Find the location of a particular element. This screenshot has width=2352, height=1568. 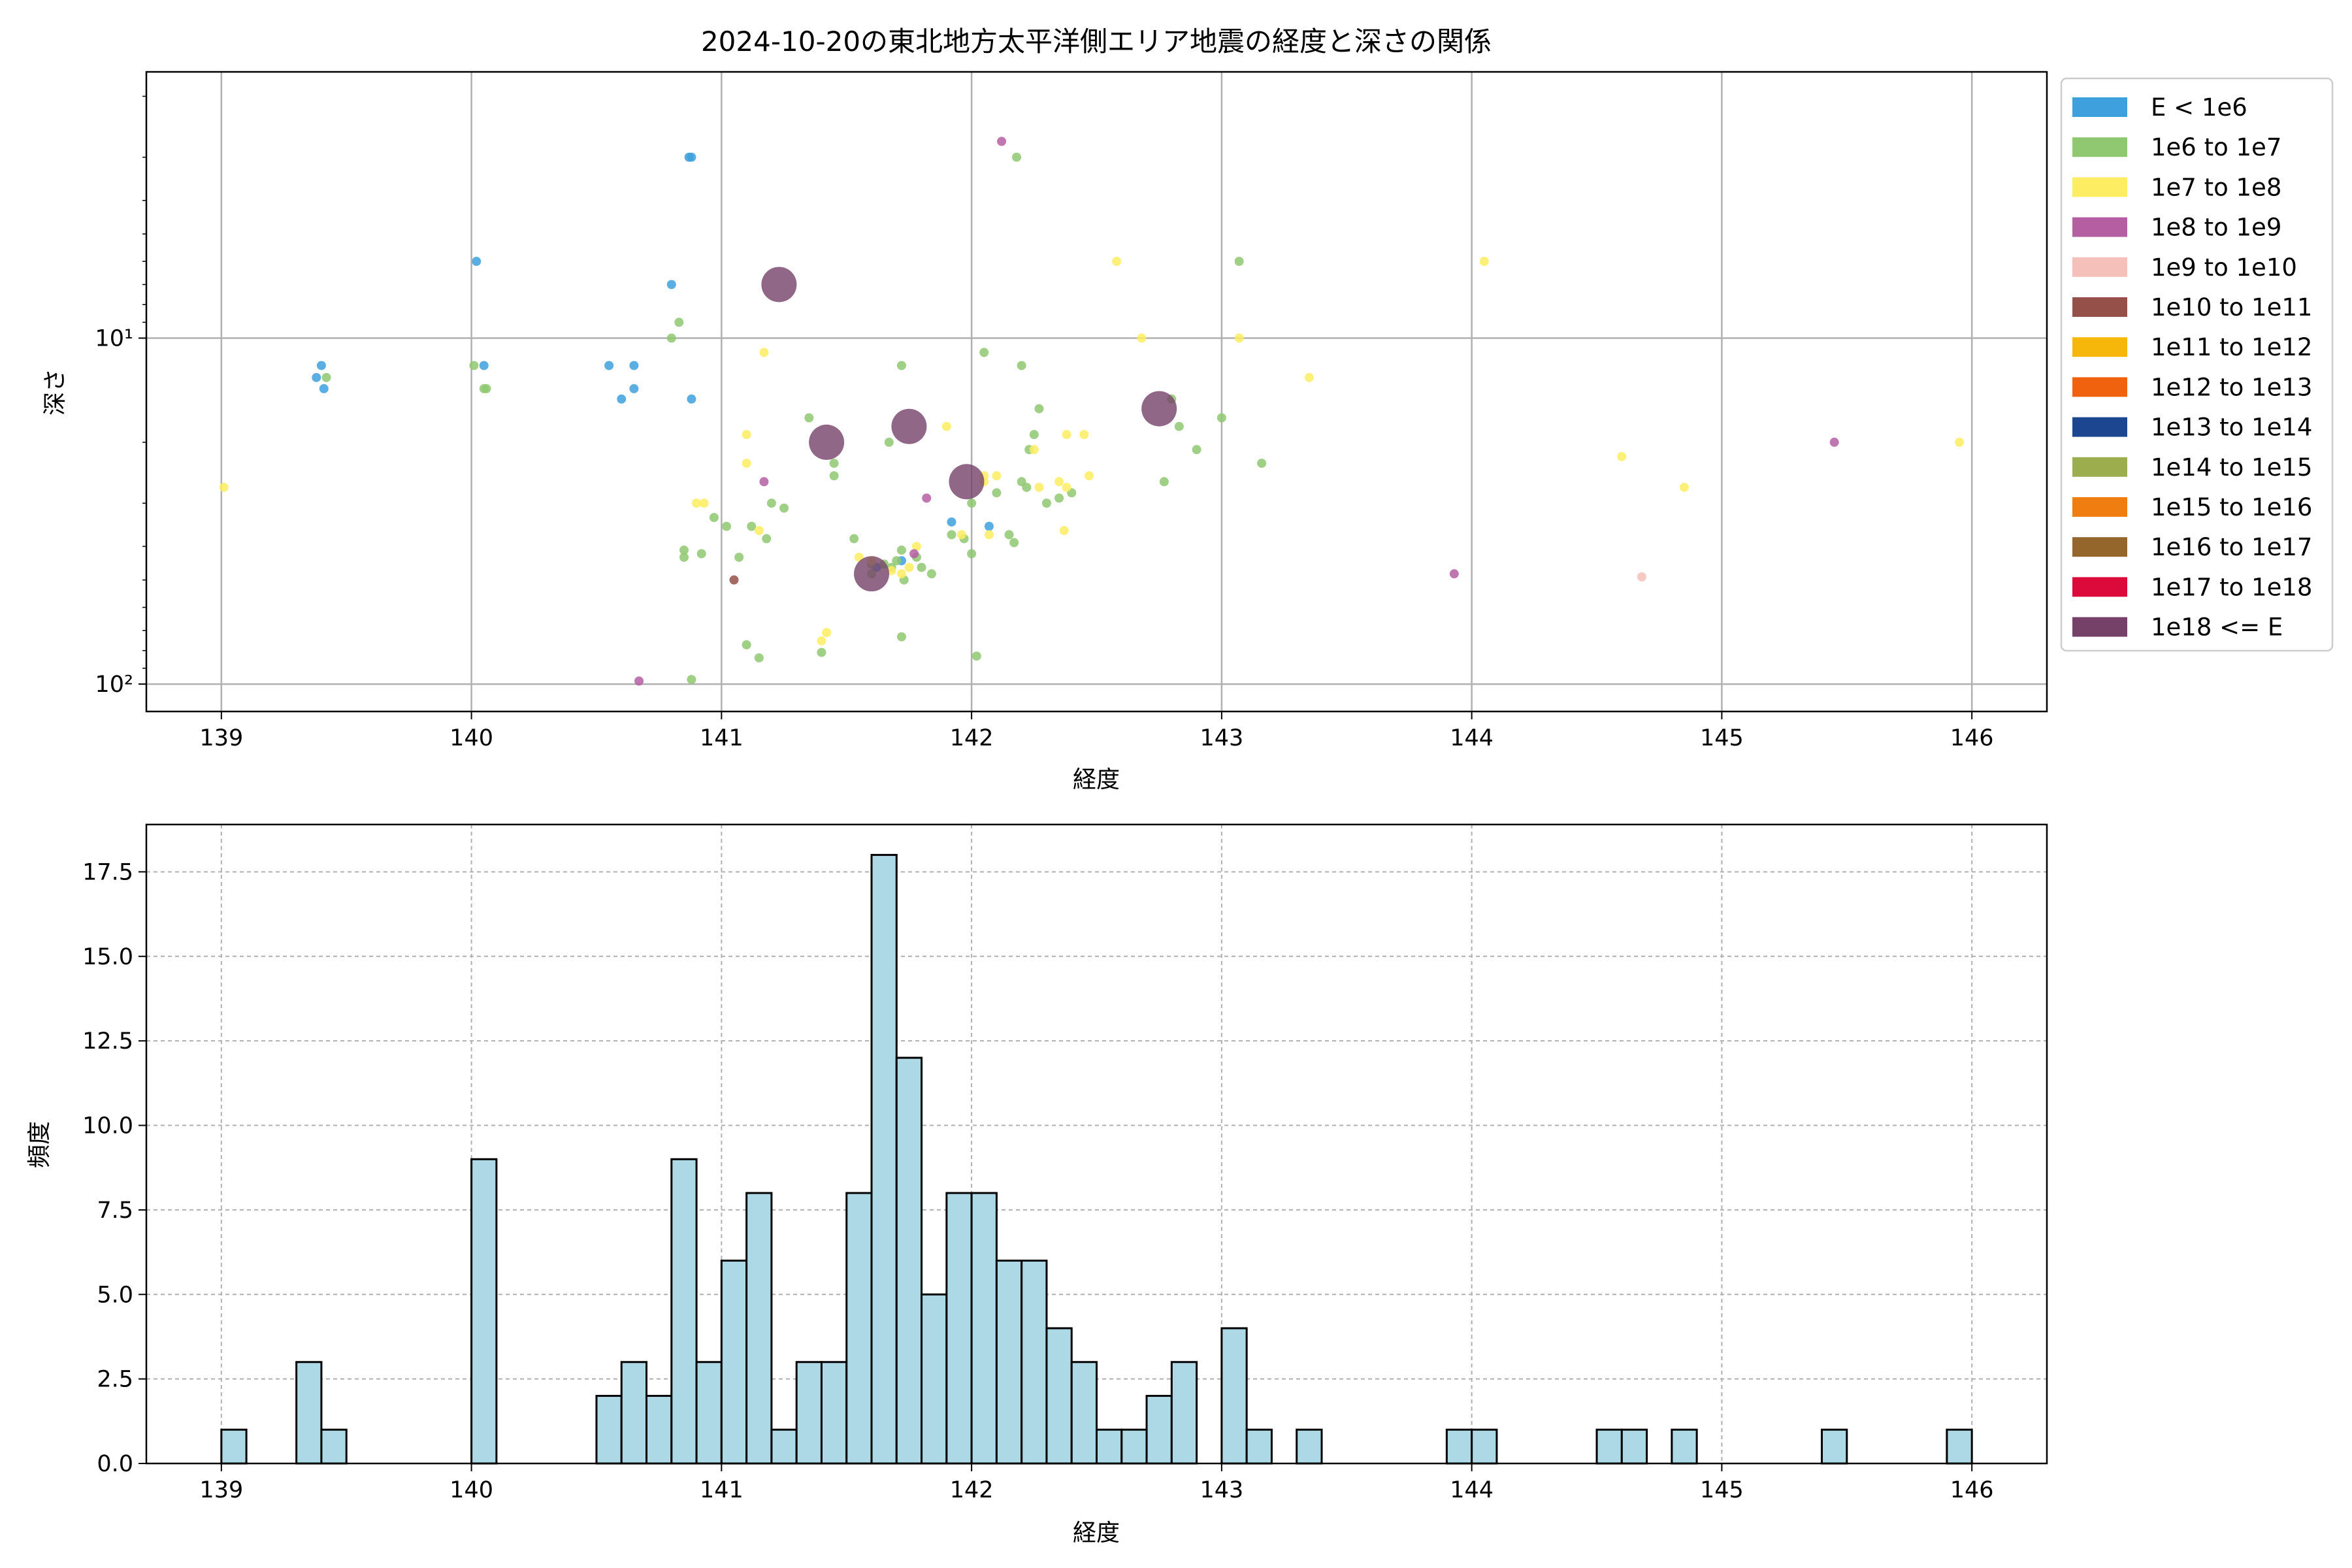

legend-label: 1e11 to 1e12 is located at coordinates (2231, 347).